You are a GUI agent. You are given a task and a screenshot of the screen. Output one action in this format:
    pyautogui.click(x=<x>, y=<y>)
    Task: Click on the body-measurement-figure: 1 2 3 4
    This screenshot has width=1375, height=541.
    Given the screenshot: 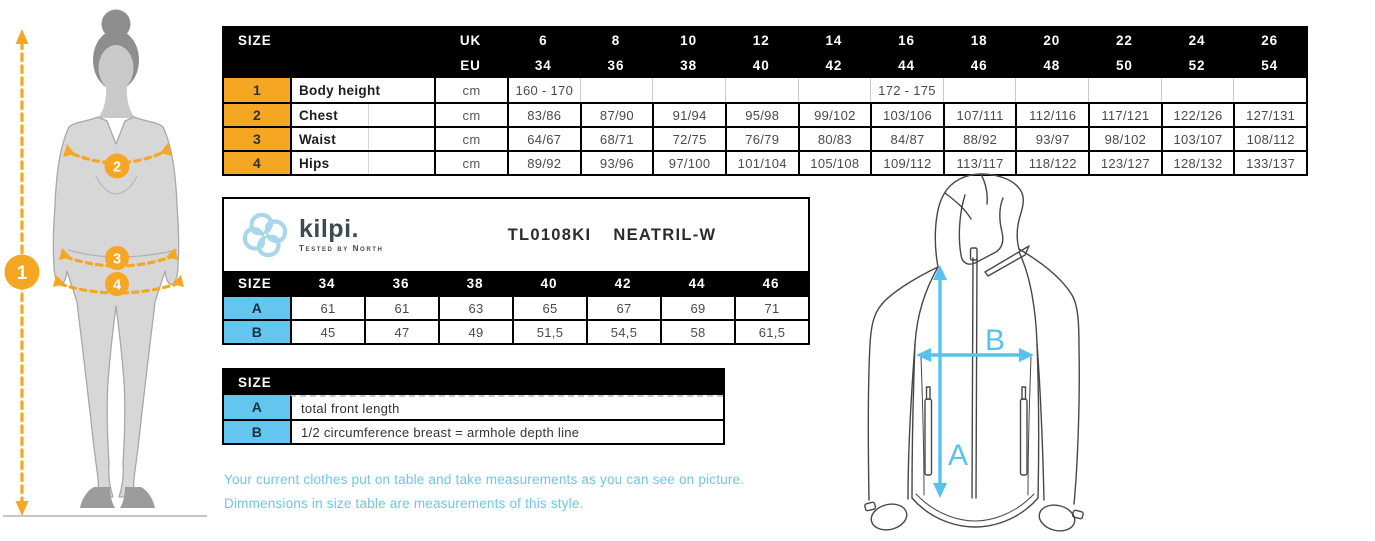 What is the action you would take?
    pyautogui.click(x=105, y=263)
    